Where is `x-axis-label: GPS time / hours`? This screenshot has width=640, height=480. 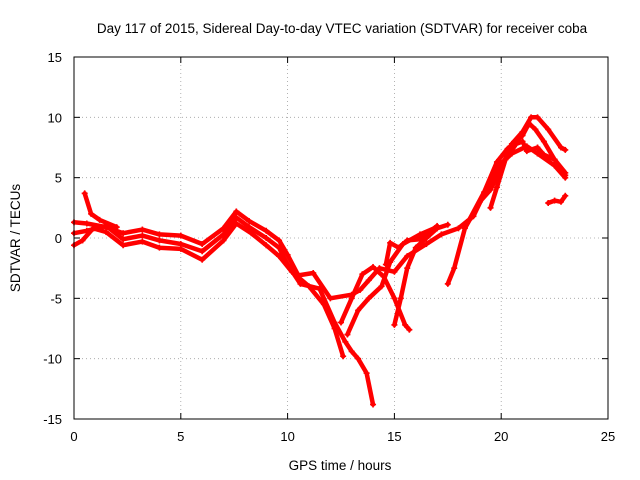
x-axis-label: GPS time / hours is located at coordinates (340, 465).